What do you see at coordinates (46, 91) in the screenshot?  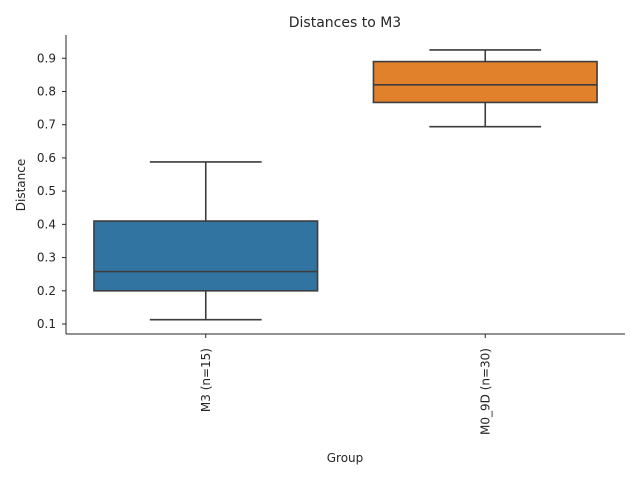 I see `y-tick-label: 0.8` at bounding box center [46, 91].